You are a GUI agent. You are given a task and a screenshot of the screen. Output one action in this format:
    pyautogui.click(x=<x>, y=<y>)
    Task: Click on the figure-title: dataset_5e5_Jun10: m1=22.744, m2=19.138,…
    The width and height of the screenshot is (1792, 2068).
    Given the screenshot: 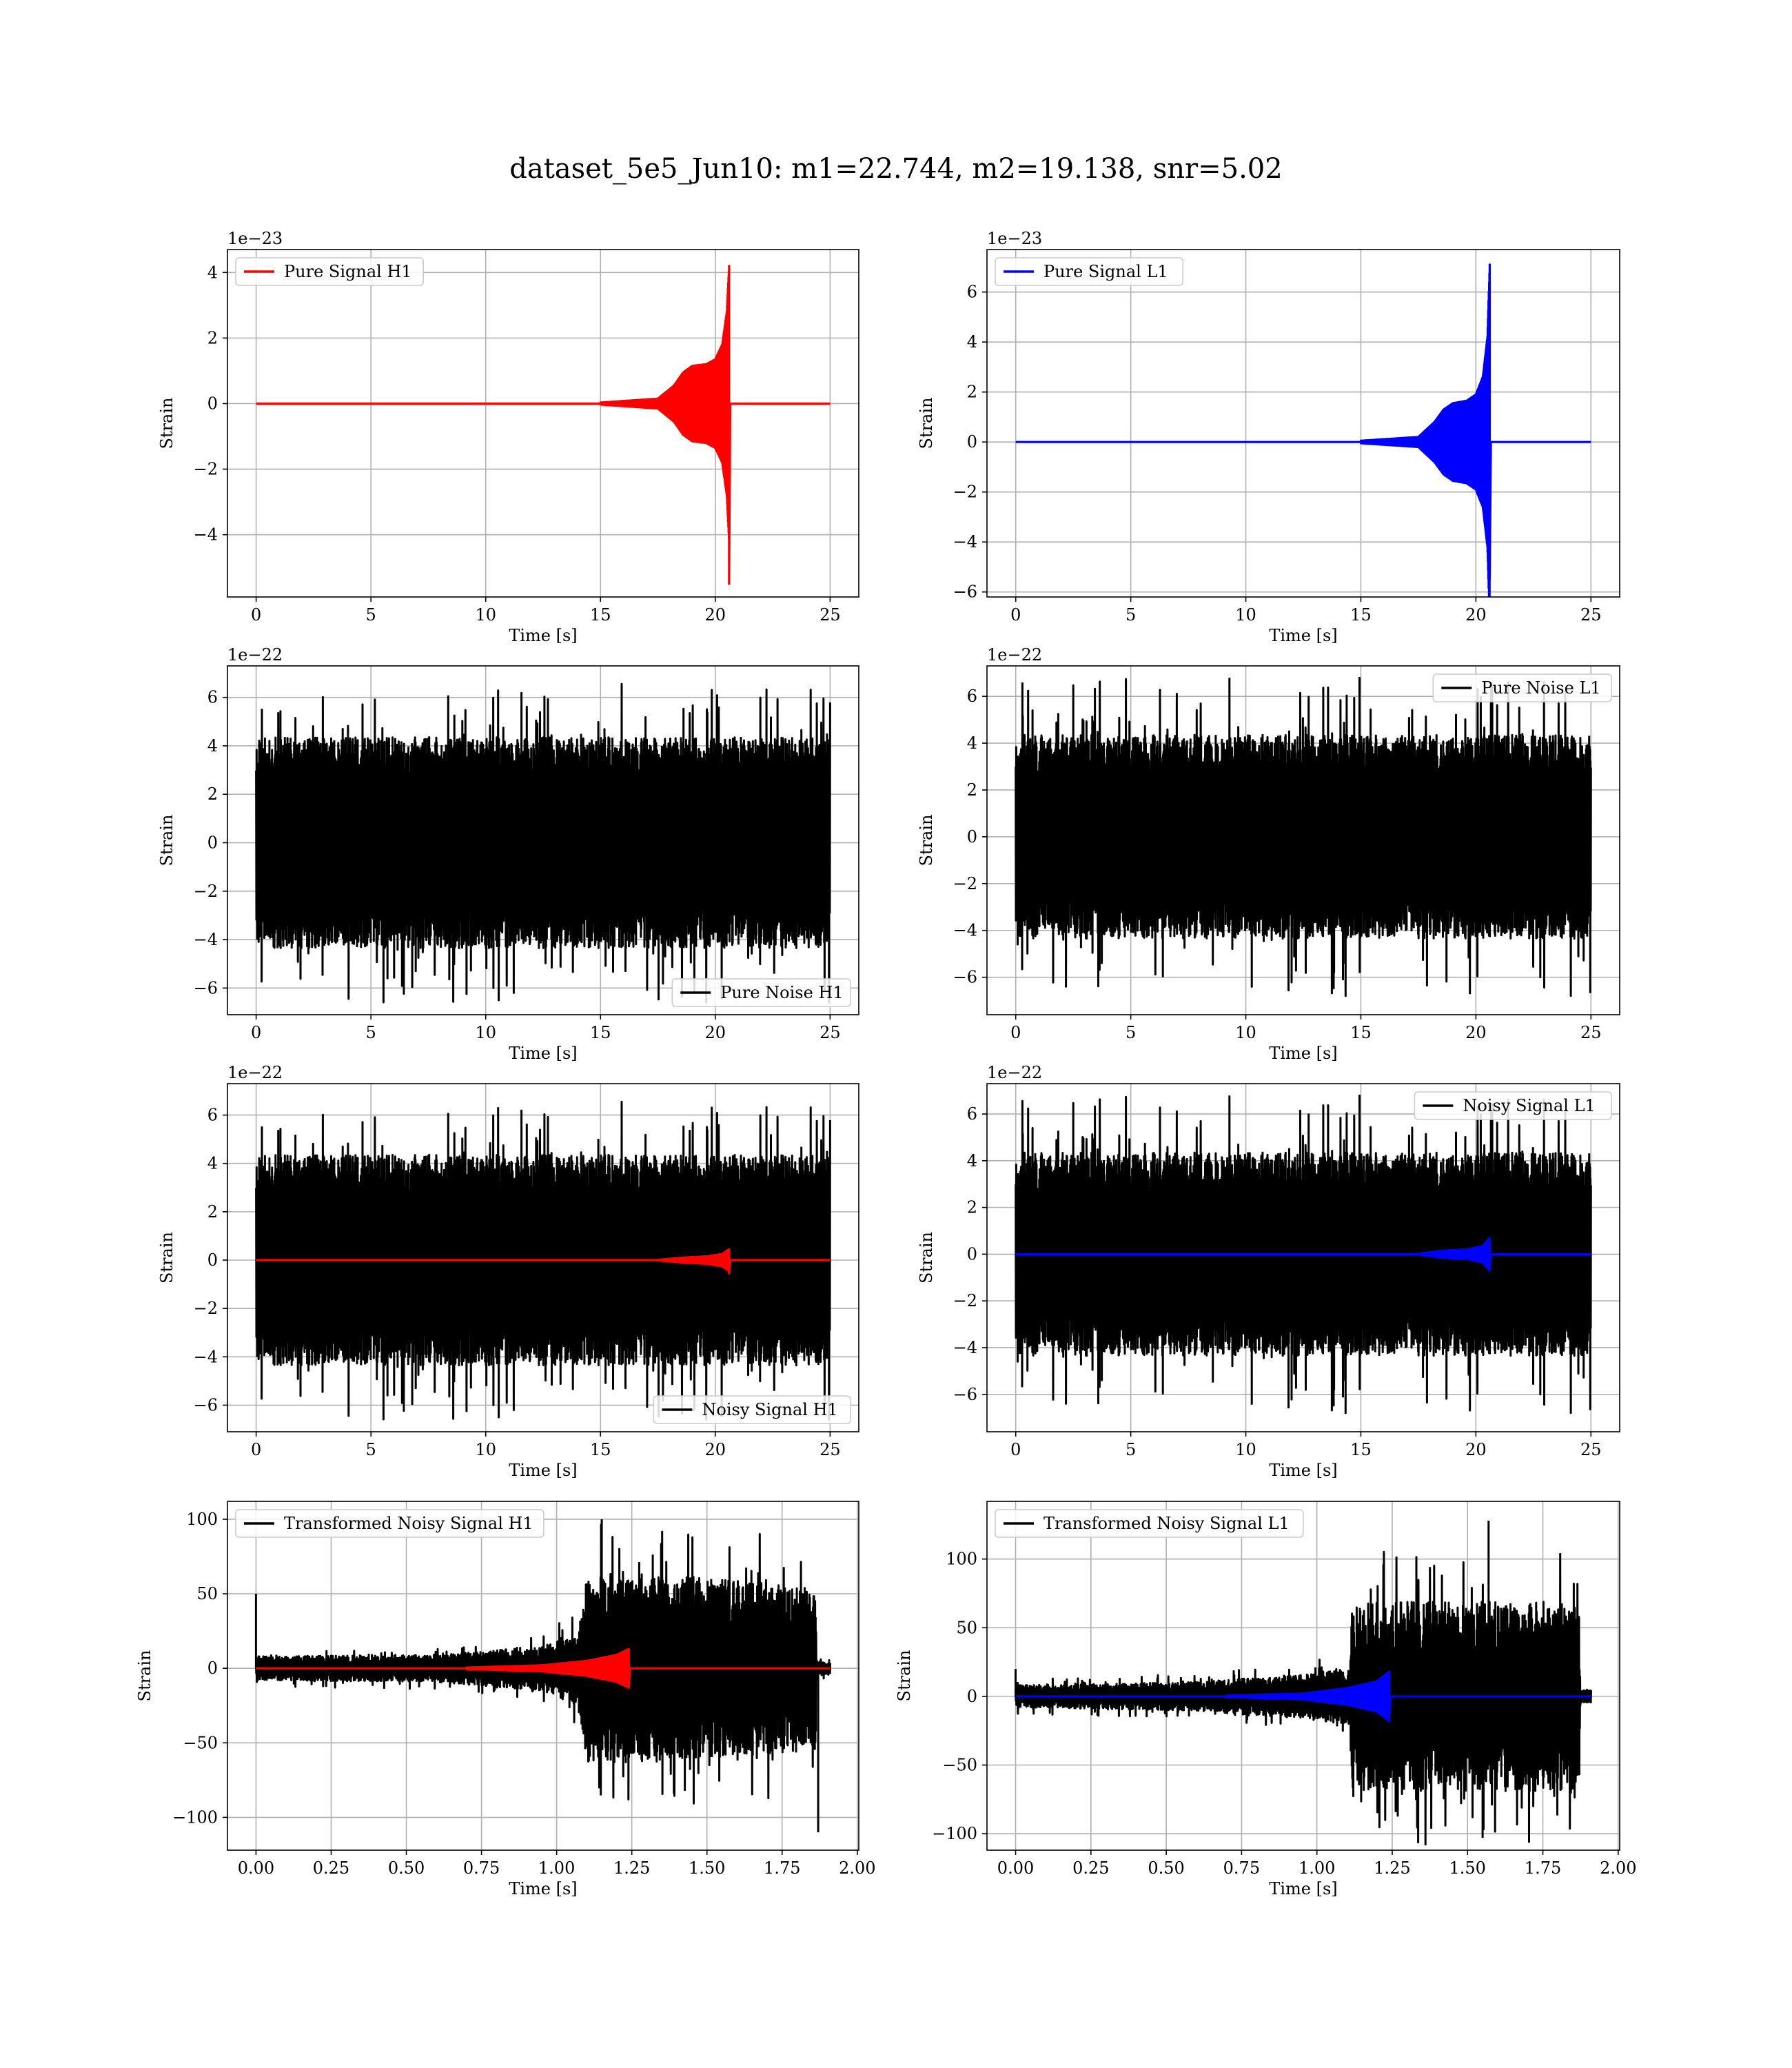 What is the action you would take?
    pyautogui.click(x=896, y=169)
    